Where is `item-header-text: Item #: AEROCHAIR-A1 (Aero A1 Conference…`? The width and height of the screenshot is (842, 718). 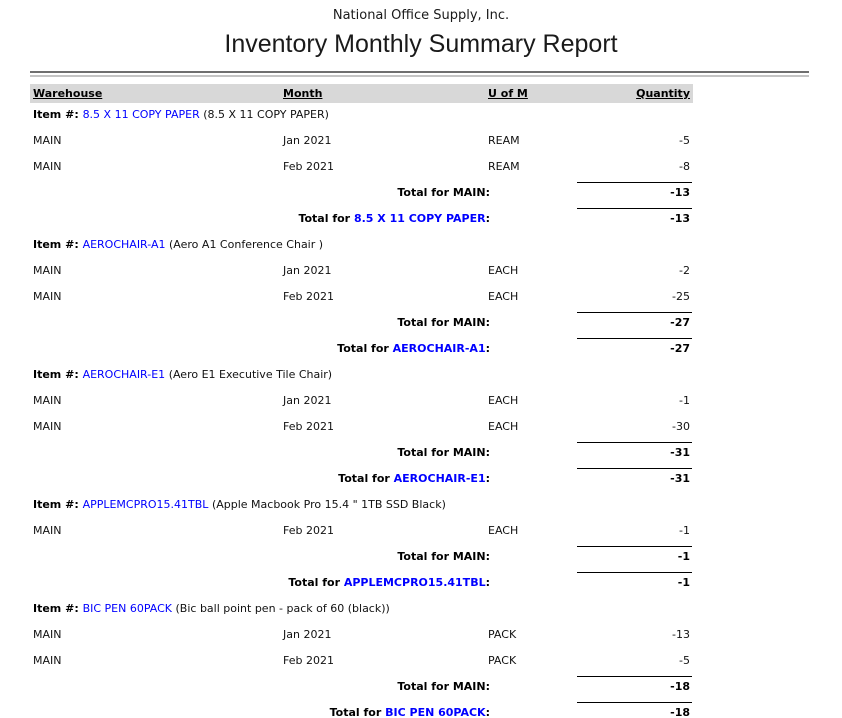 item-header-text: Item #: AEROCHAIR-A1 (Aero A1 Conference… is located at coordinates (178, 244).